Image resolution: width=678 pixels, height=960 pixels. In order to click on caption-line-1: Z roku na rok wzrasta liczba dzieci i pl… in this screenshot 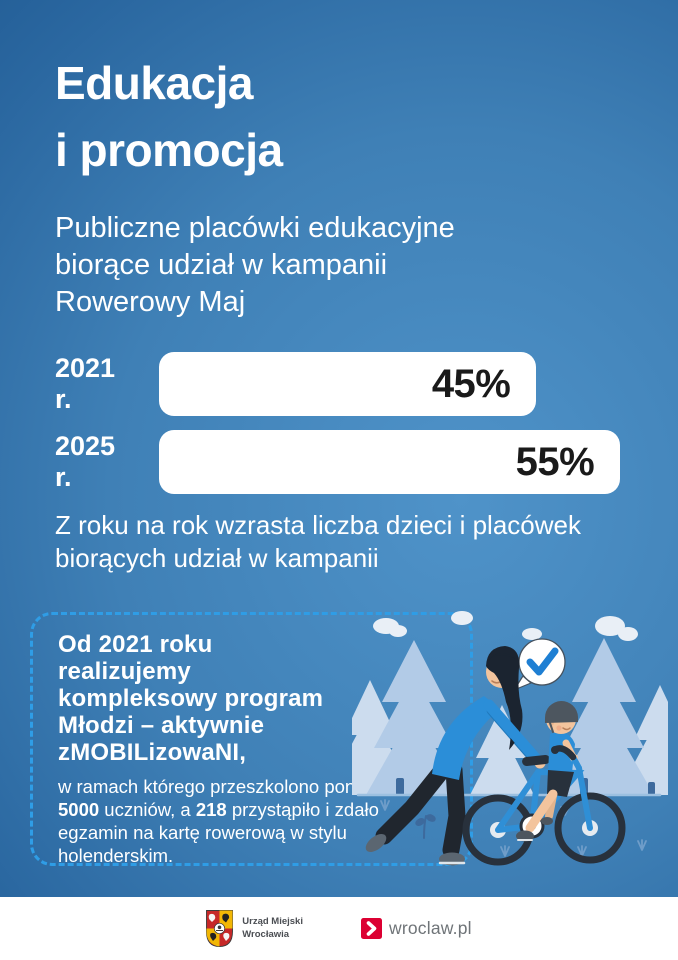, I will do `click(318, 525)`.